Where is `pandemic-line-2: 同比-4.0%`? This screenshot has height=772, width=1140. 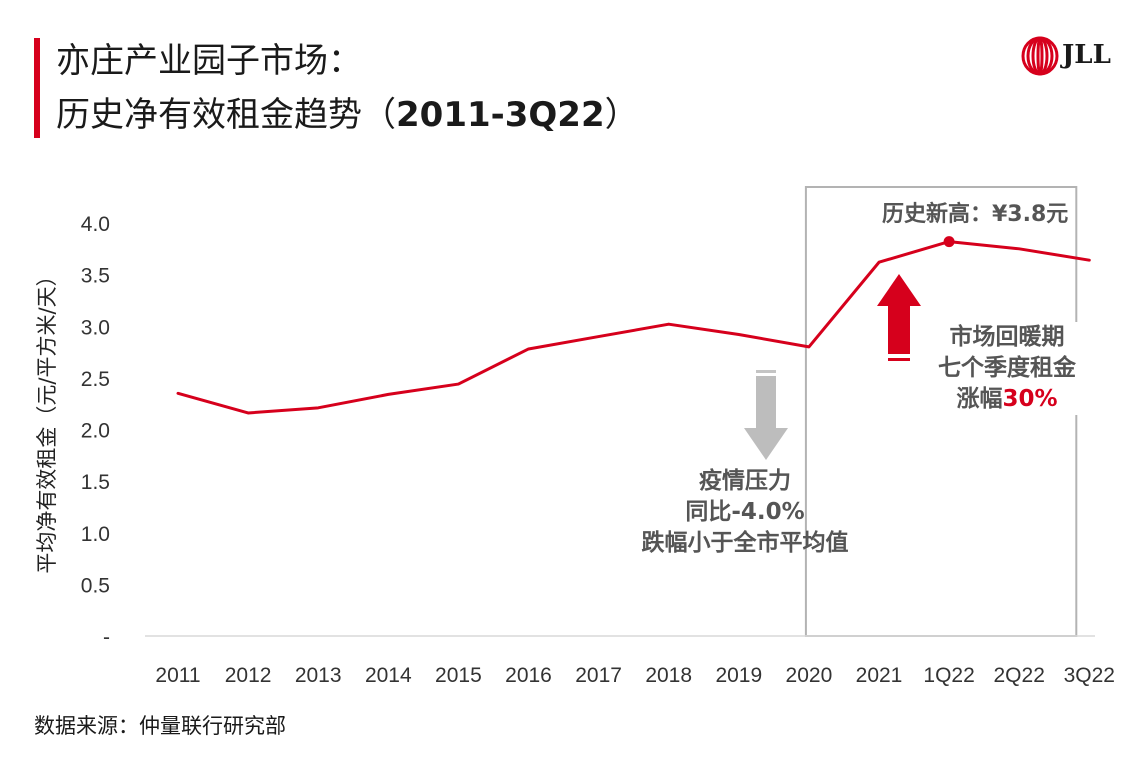
pandemic-line-2: 同比-4.0% is located at coordinates (745, 512).